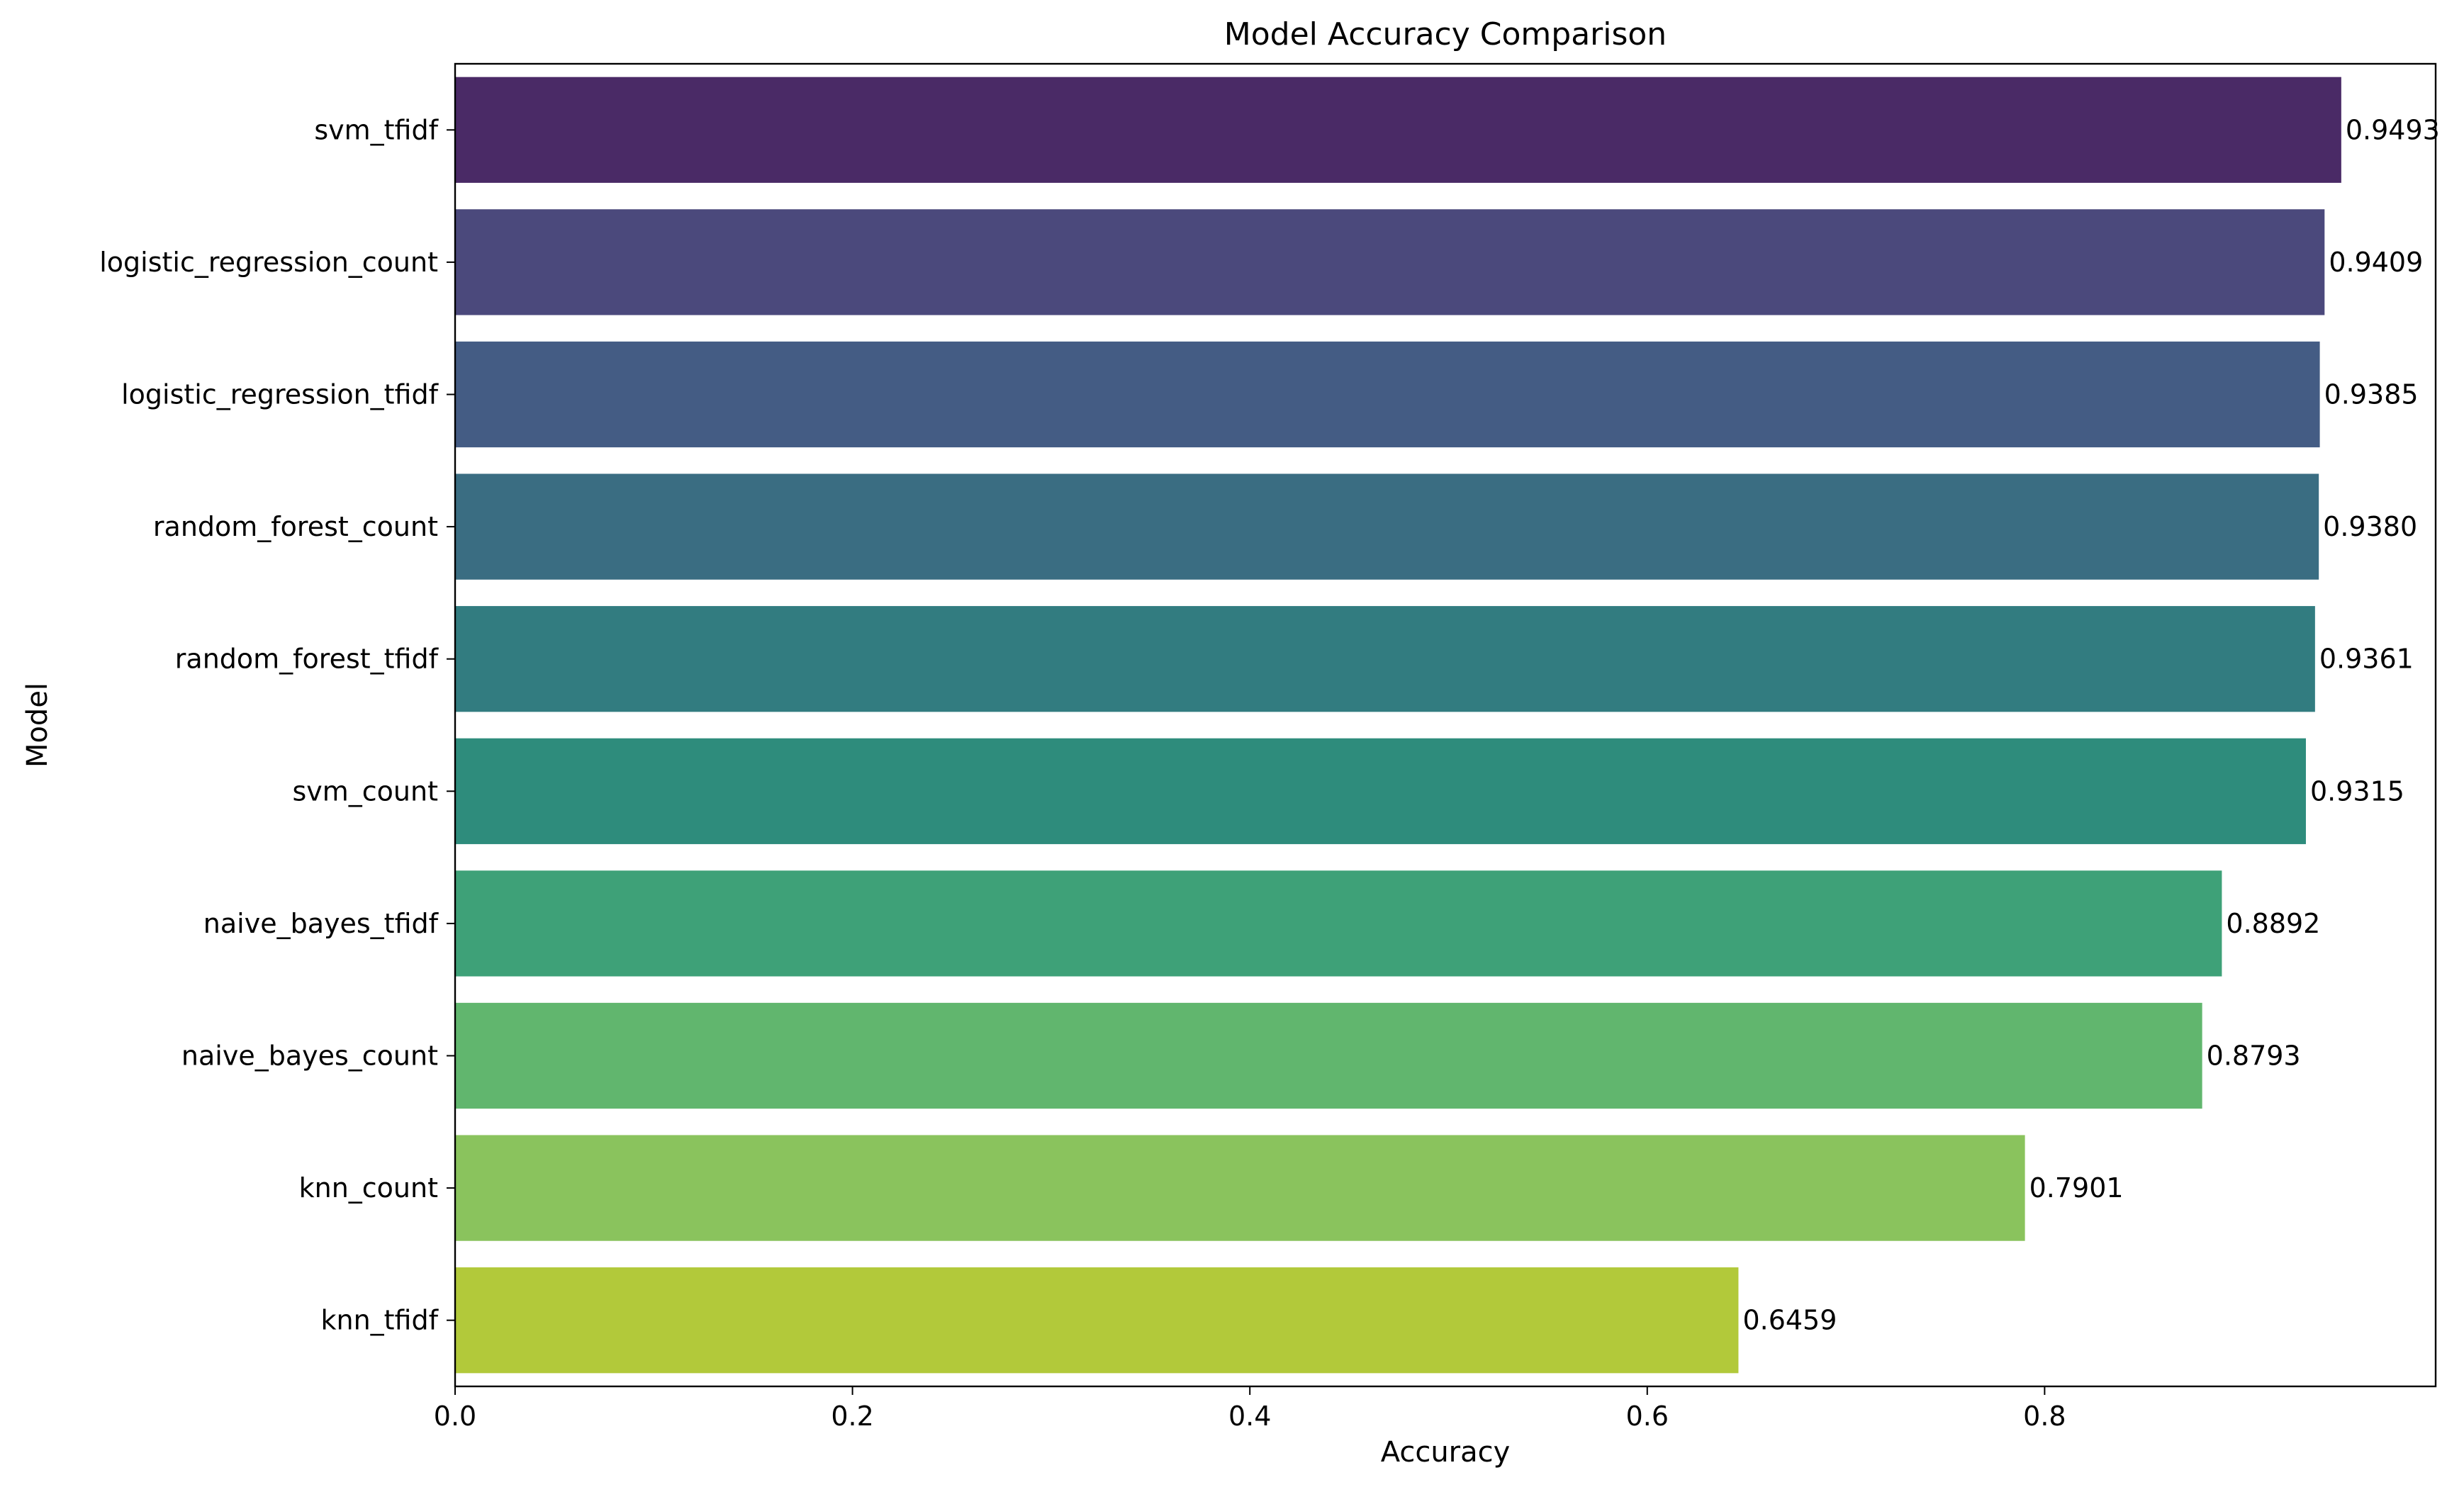 This screenshot has width=2464, height=1492. What do you see at coordinates (295, 527) in the screenshot?
I see `y-tick-label-random_forest_count: random_forest_count` at bounding box center [295, 527].